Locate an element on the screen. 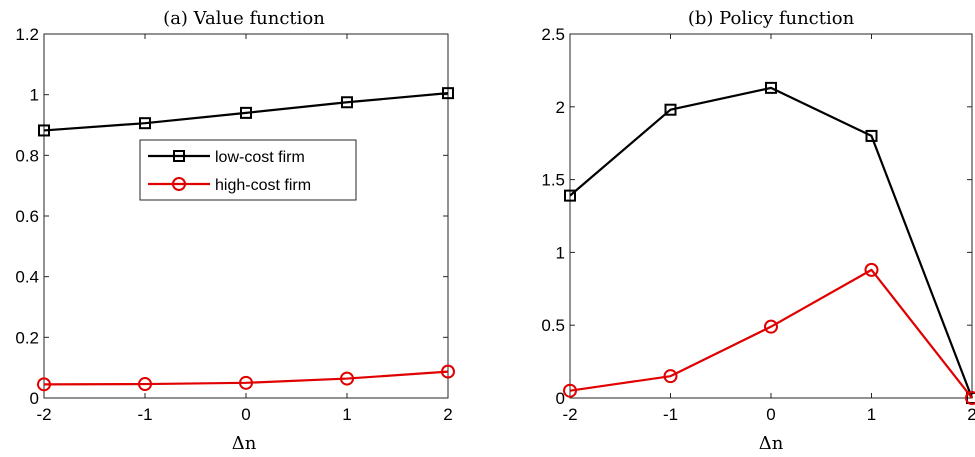  y-tick-label: 0.2 is located at coordinates (27, 337).